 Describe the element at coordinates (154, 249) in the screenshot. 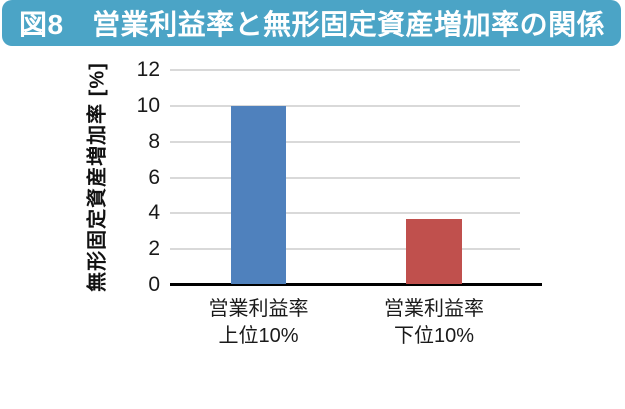

I see `y-tick-label: 2` at that location.